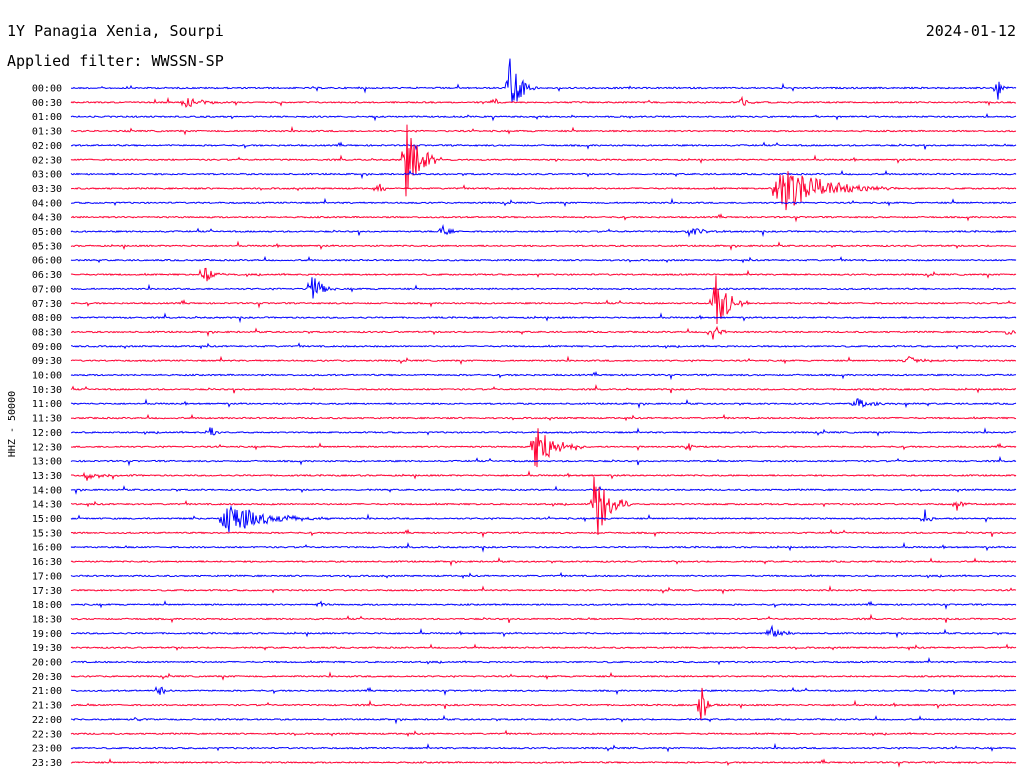 This screenshot has width=1024, height=780. Describe the element at coordinates (47, 433) in the screenshot. I see `time-tick-label: 12:00` at that location.